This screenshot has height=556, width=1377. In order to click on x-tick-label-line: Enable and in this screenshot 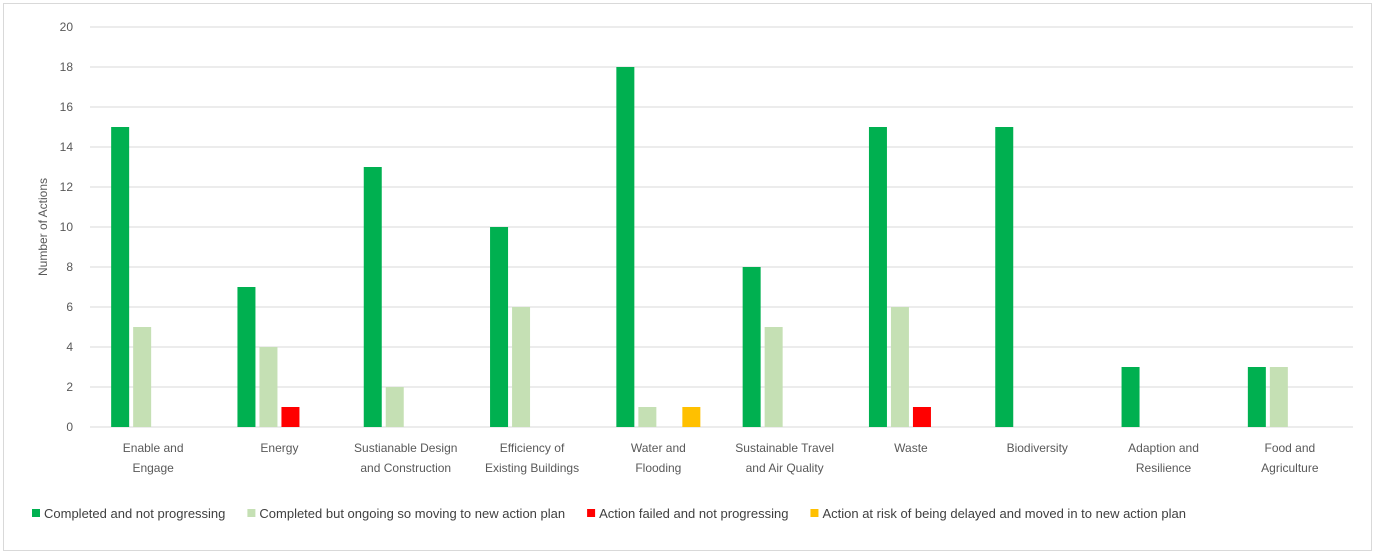, I will do `click(153, 448)`.